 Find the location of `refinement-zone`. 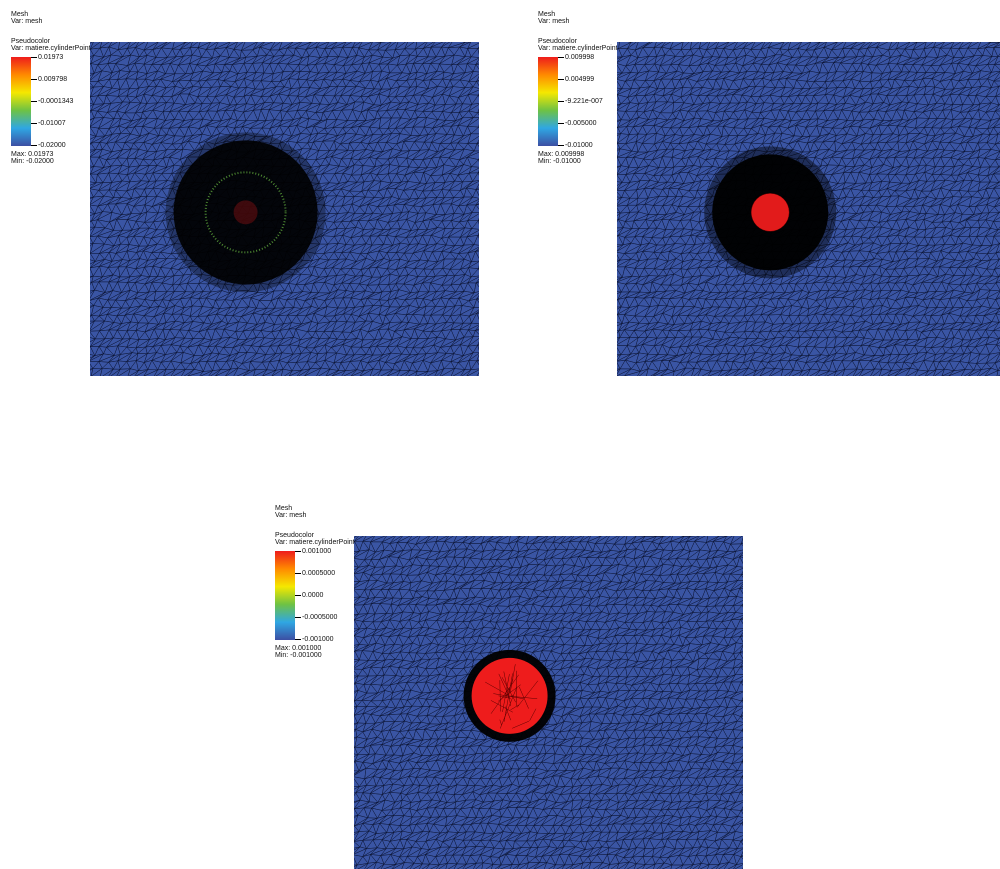

refinement-zone is located at coordinates (245, 212).